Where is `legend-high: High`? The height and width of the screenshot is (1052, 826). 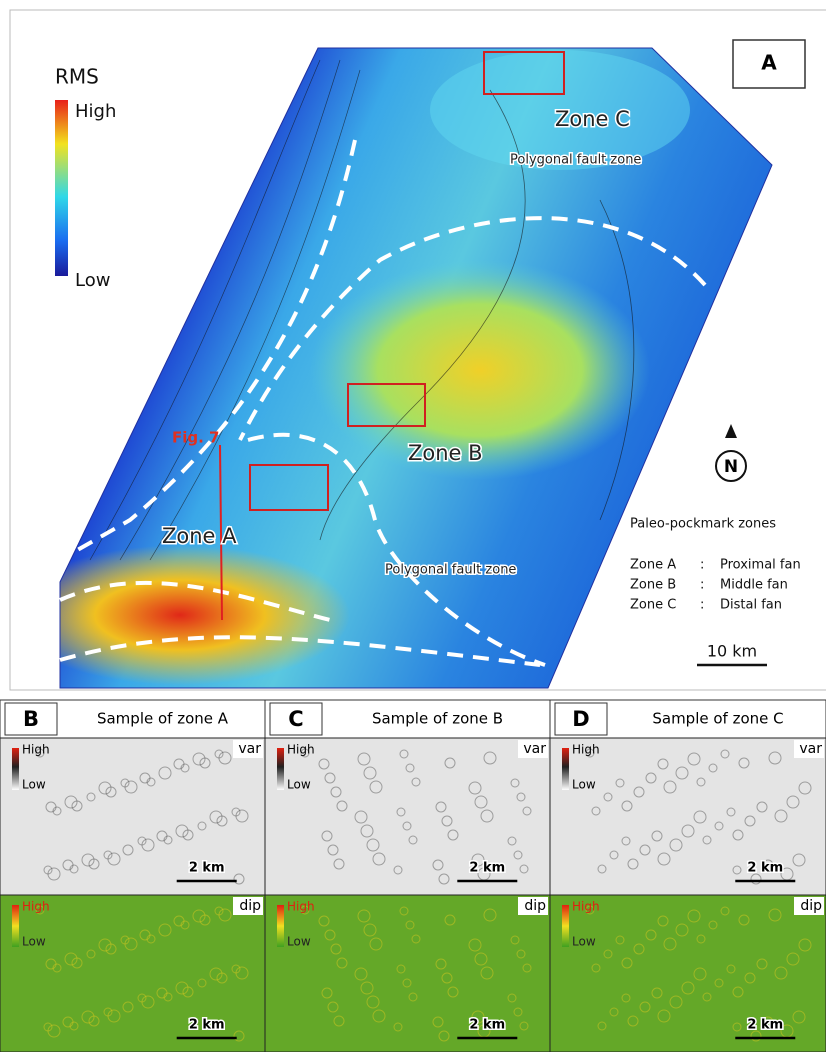
legend-high: High is located at coordinates (95, 111).